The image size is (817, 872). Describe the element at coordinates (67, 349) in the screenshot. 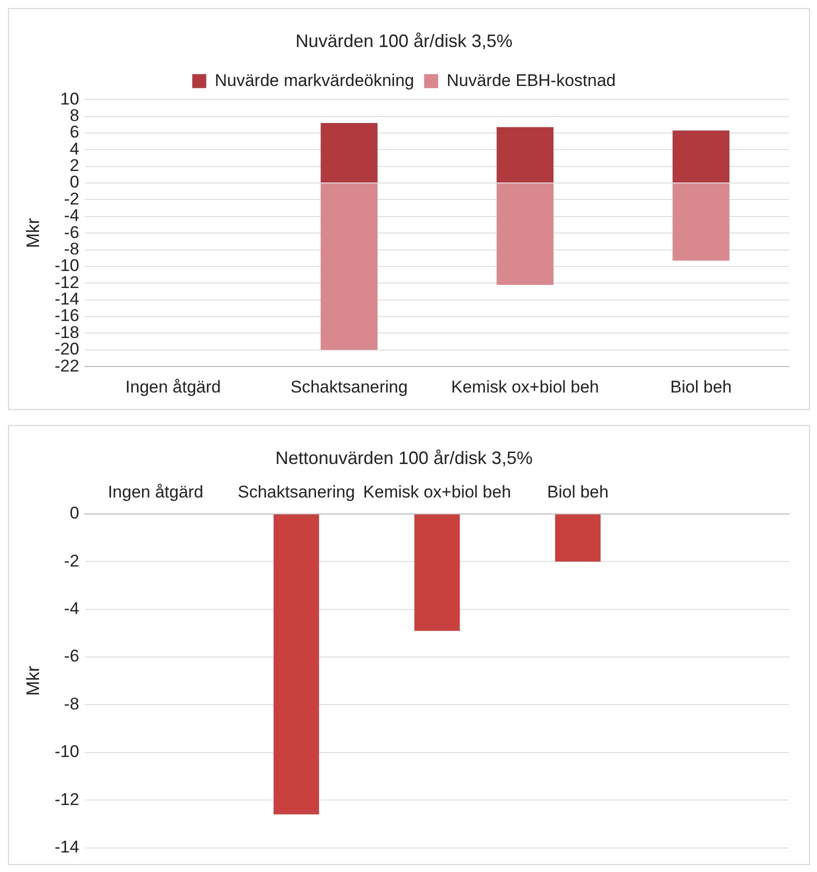

I see `y-tick-label: -20` at that location.